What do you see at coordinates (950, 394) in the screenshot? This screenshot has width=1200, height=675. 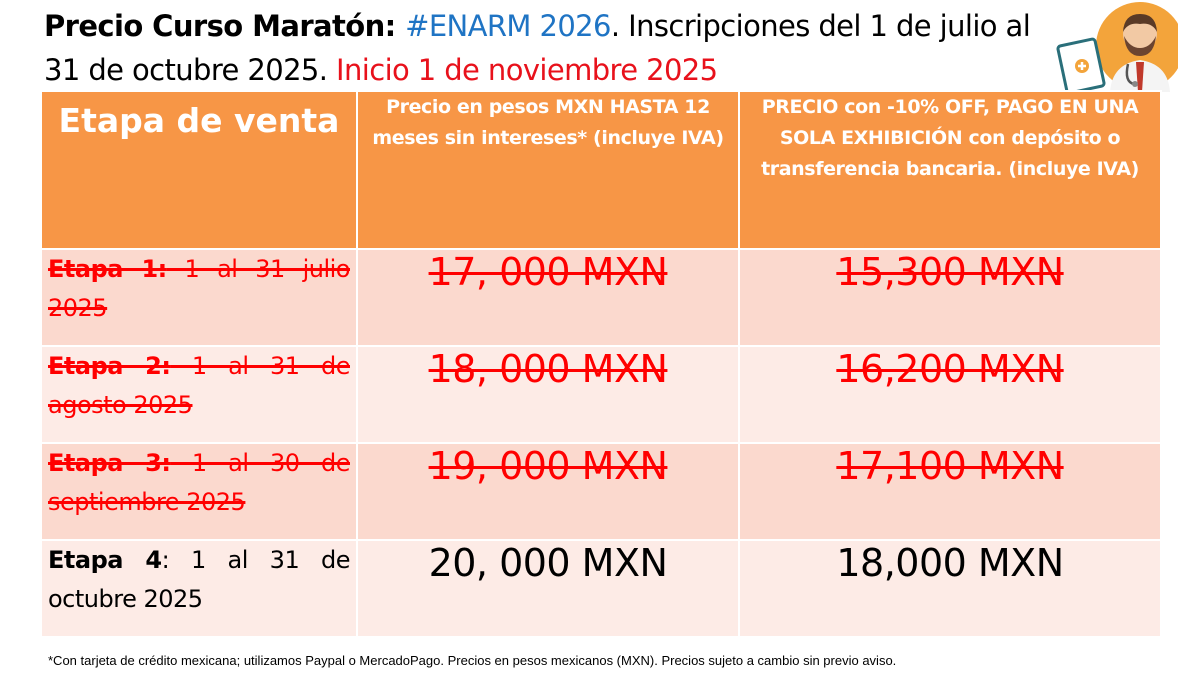 I see `price-cash: 16,200 MXN` at bounding box center [950, 394].